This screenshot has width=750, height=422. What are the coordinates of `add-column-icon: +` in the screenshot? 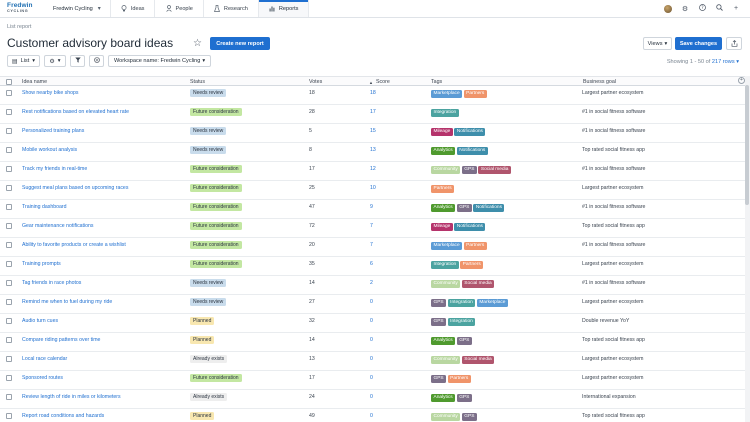 It's located at (741, 80).